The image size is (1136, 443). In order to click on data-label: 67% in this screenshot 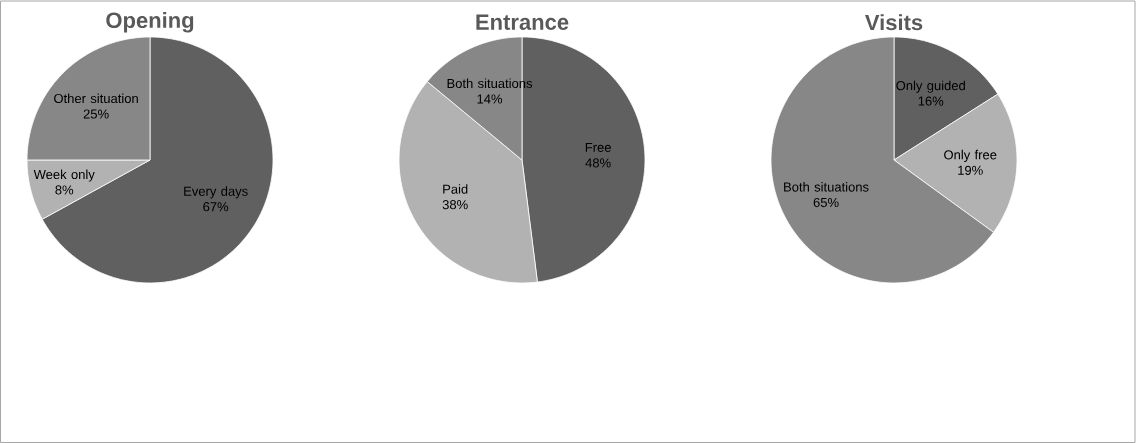, I will do `click(216, 207)`.